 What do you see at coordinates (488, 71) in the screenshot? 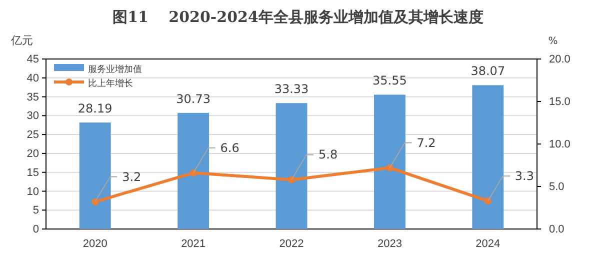
I see `data-label: 38.07` at bounding box center [488, 71].